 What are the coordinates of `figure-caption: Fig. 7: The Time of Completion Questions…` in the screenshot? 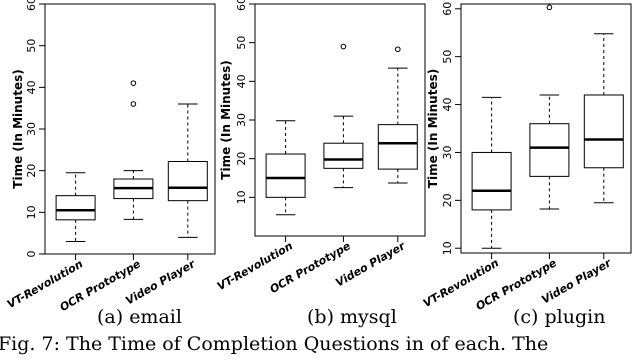 It's located at (317, 348).